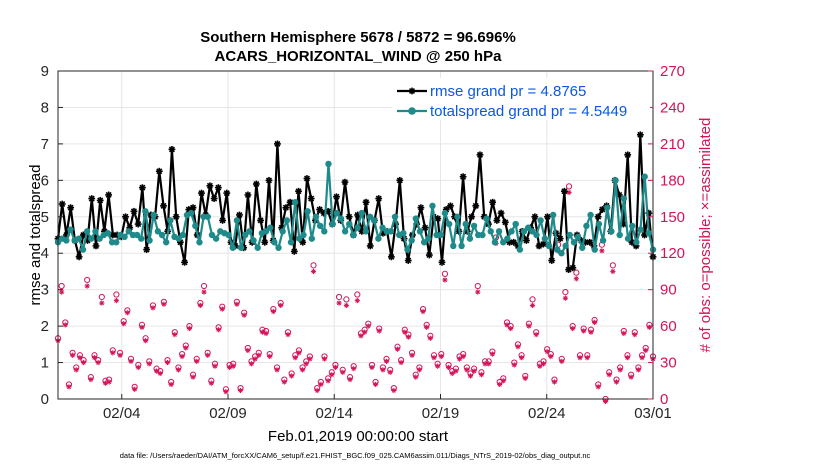 The image size is (830, 470). What do you see at coordinates (357, 294) in the screenshot?
I see `obs-possible-point` at bounding box center [357, 294].